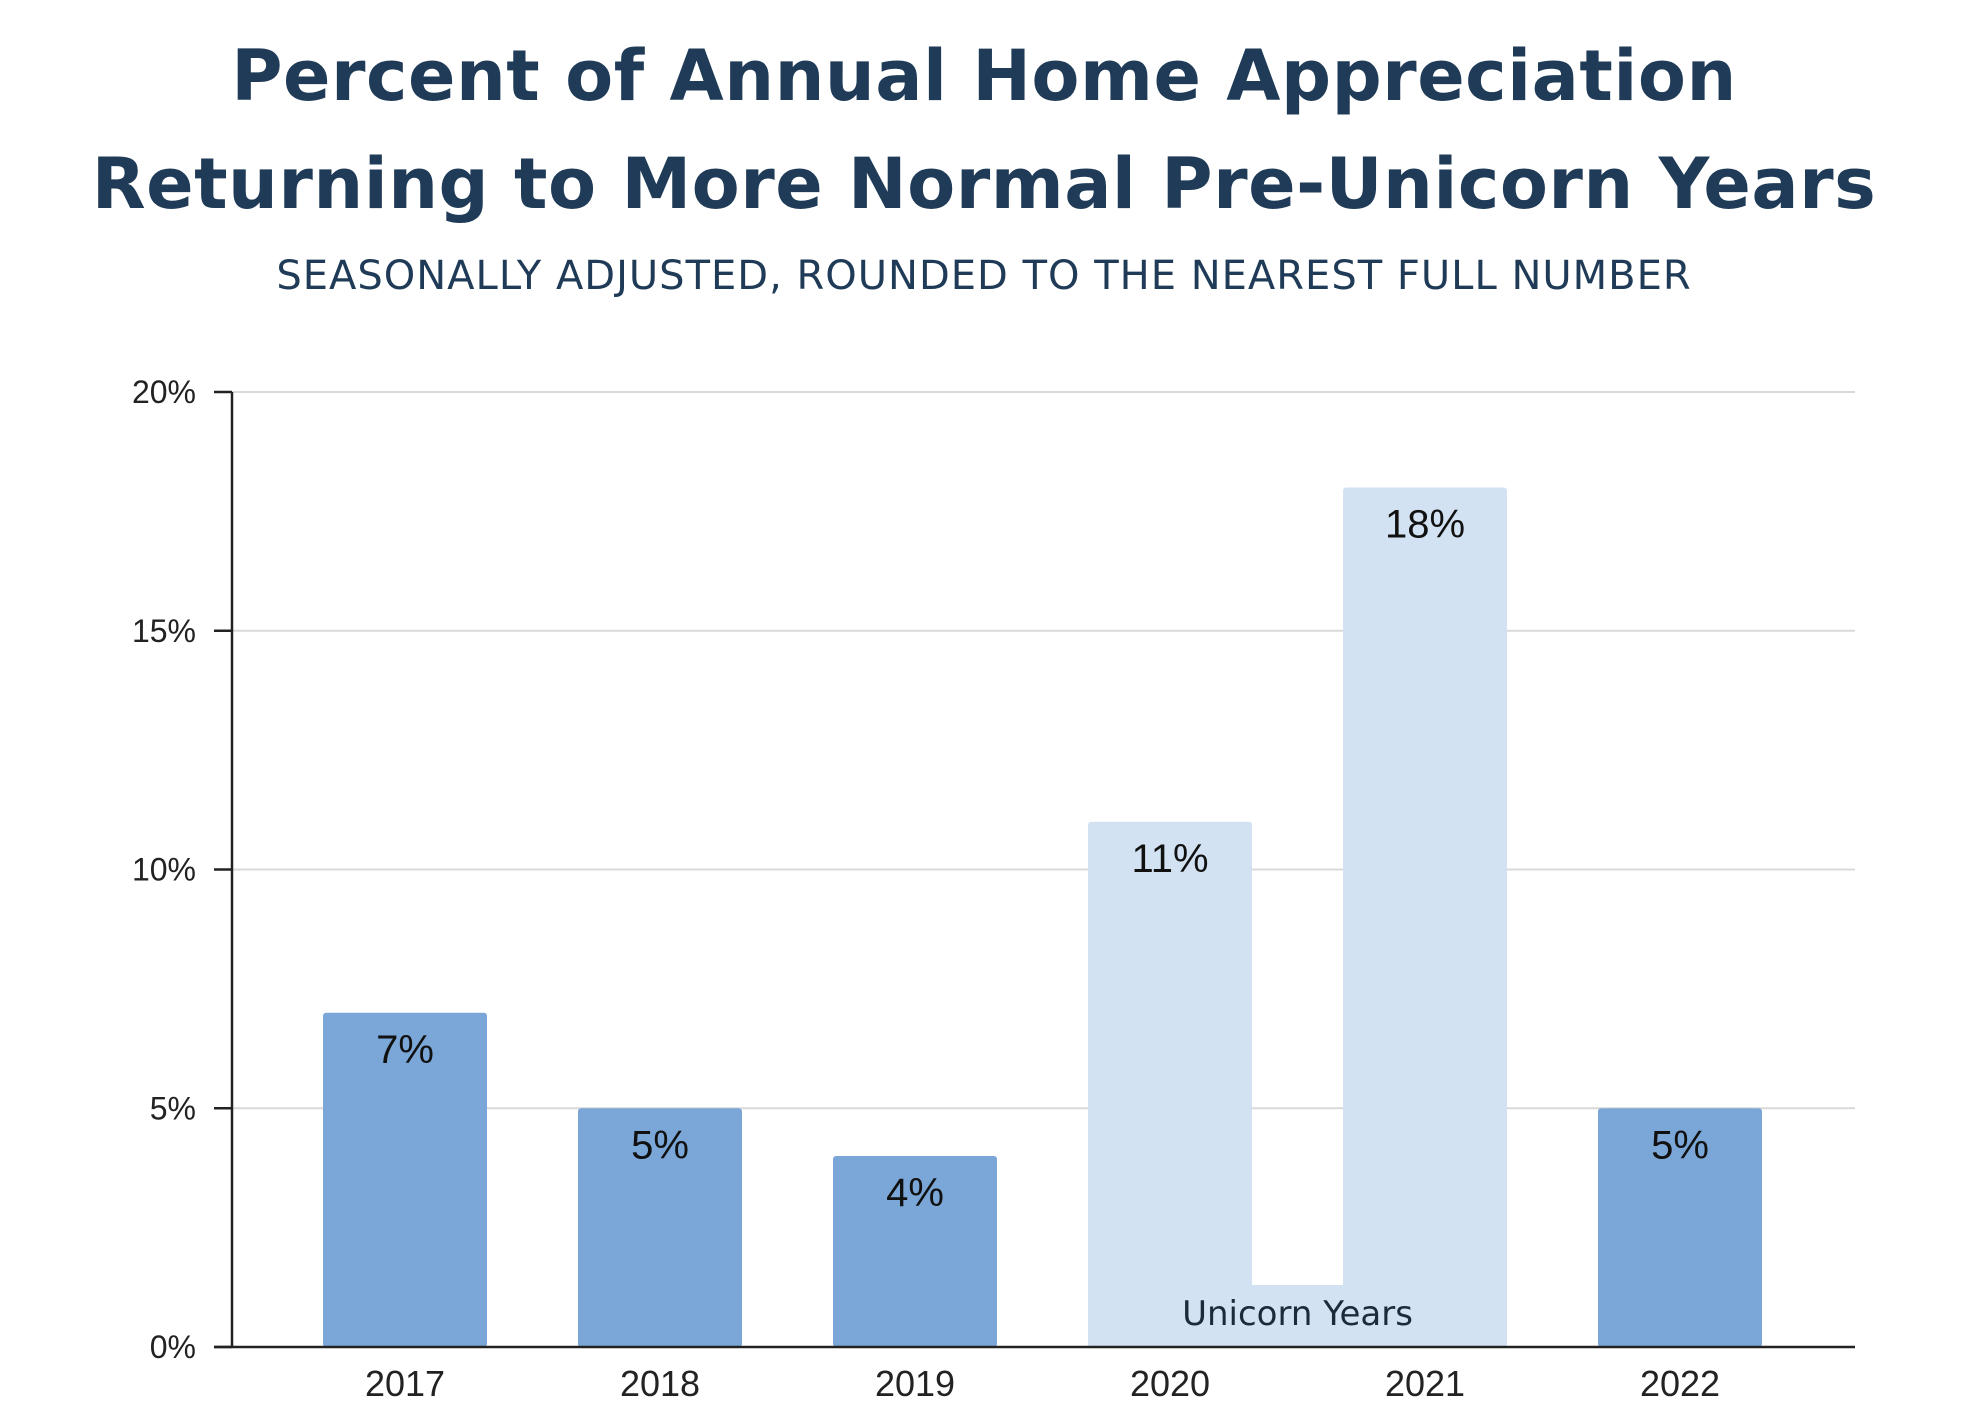 The image size is (1968, 1424). I want to click on x-tick-label-2021: 2021, so click(1425, 1383).